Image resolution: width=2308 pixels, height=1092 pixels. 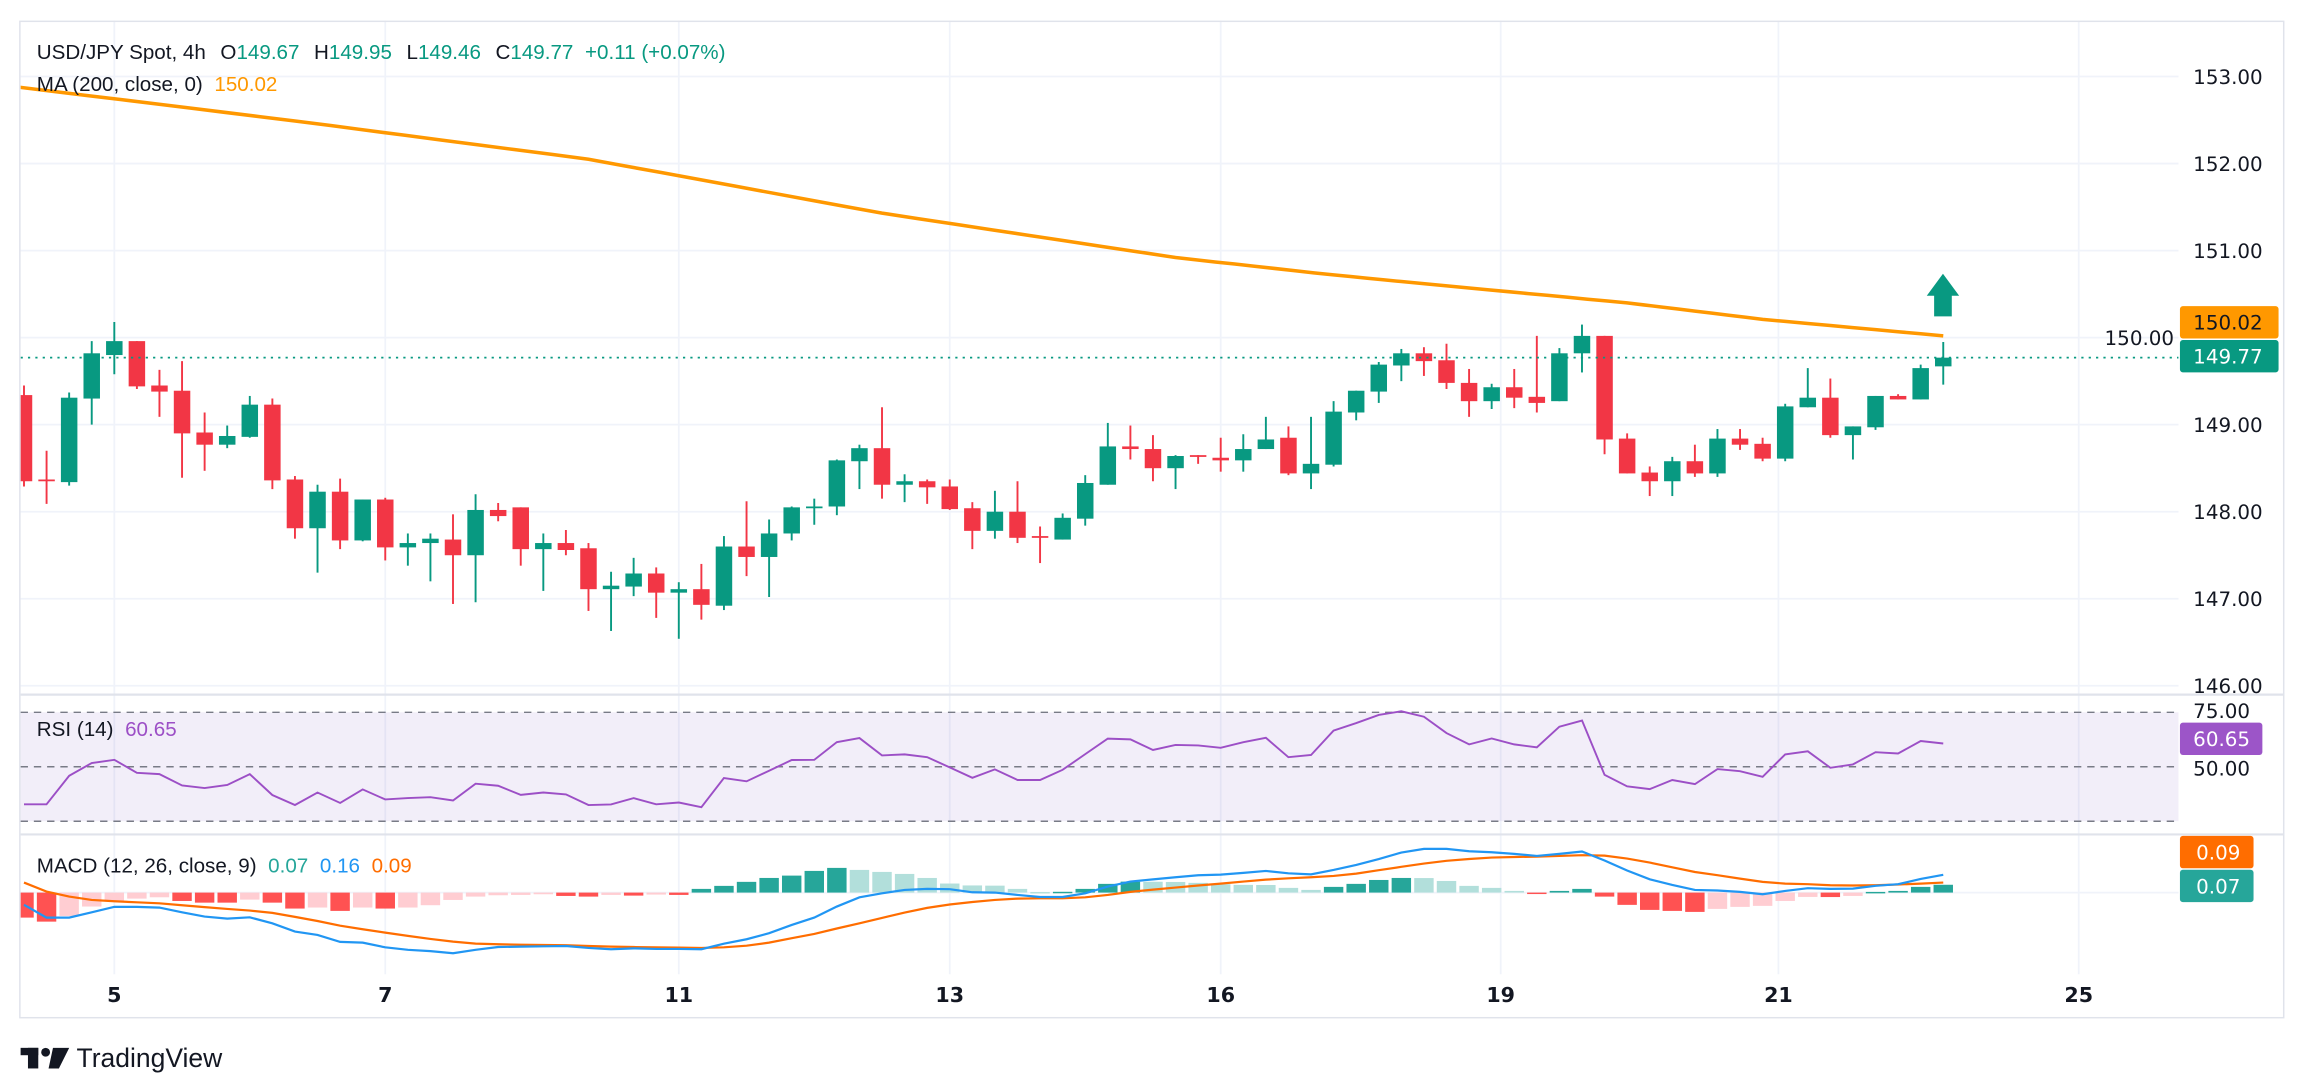 What do you see at coordinates (2221, 769) in the screenshot?
I see `rsi-axis-50: 50.00` at bounding box center [2221, 769].